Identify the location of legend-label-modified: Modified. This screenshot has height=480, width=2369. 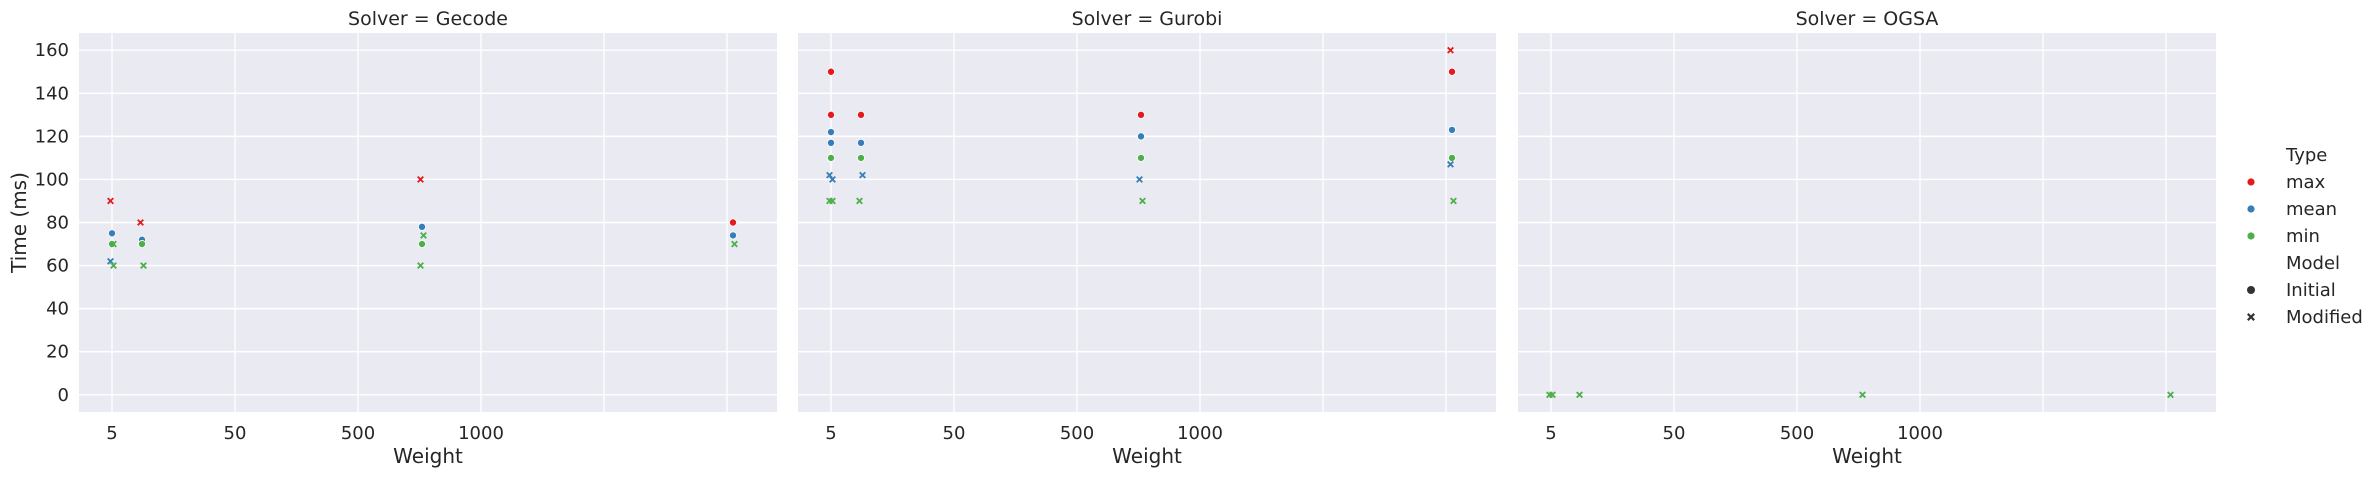
(2324, 317).